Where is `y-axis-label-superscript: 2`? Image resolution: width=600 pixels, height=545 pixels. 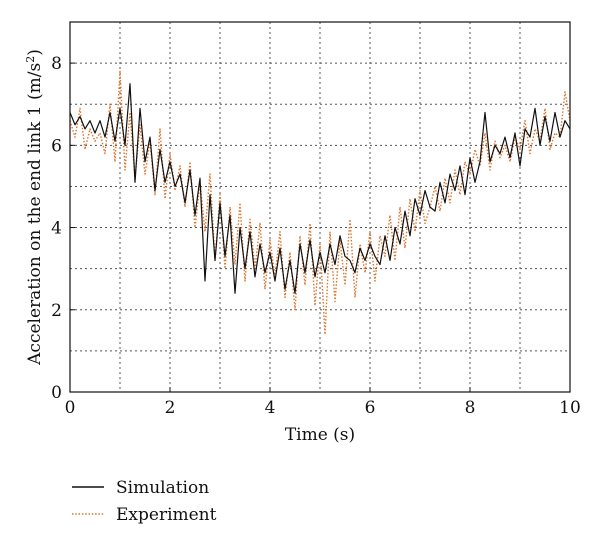 y-axis-label-superscript: 2 is located at coordinates (30, 59).